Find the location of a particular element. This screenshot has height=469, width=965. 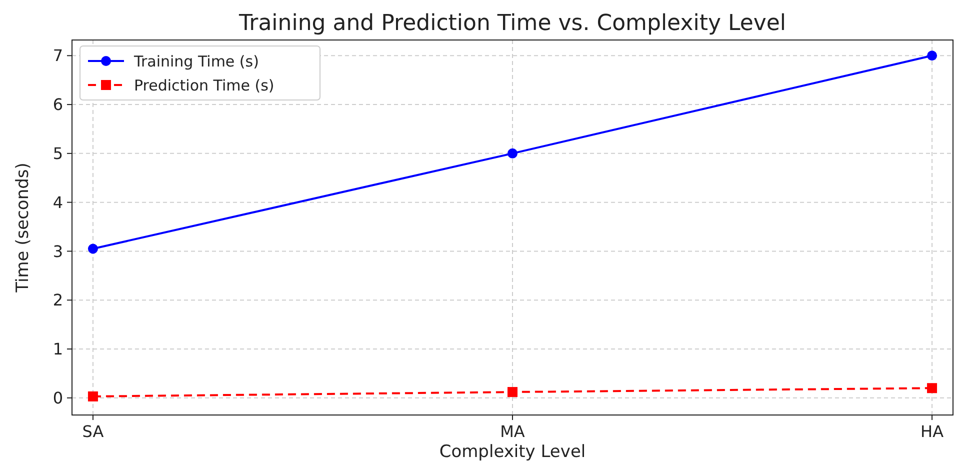

y-tick-label: 1 is located at coordinates (57, 349).